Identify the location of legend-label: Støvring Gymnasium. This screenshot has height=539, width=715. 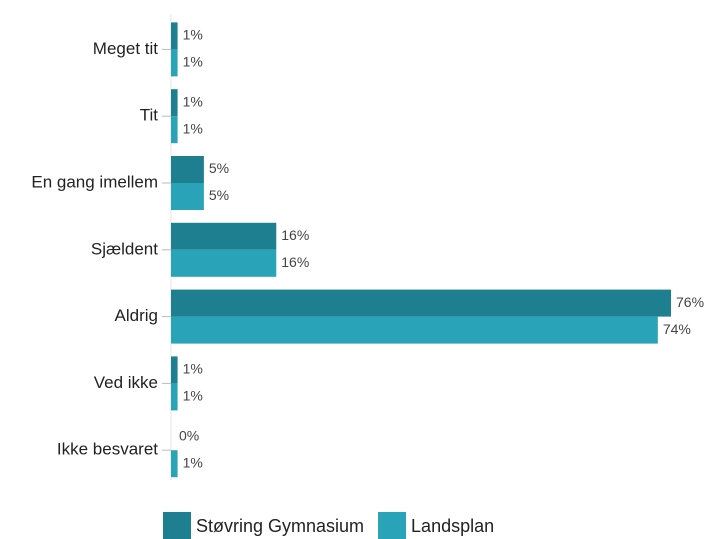
(280, 526).